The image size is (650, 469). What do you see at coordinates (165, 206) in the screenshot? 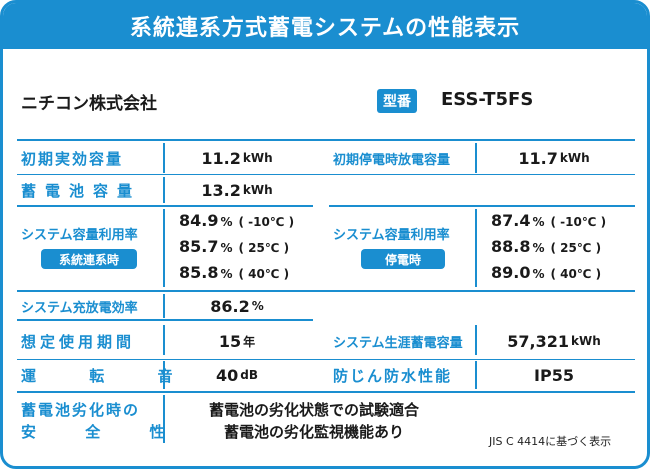
I see `divider-row2-left` at bounding box center [165, 206].